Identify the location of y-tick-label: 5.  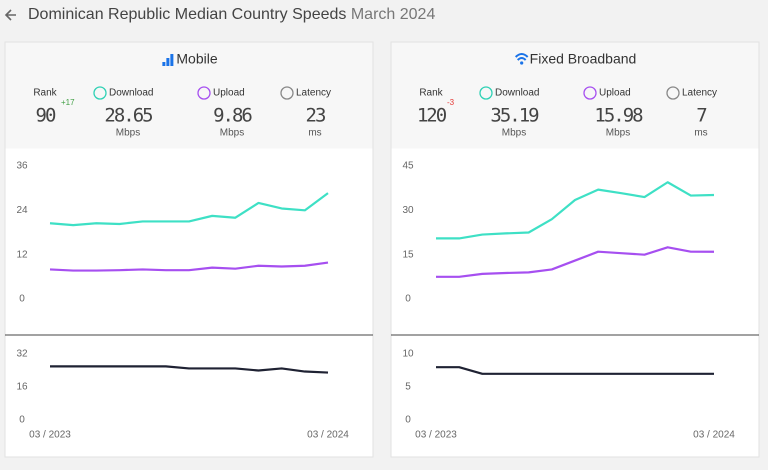
(408, 387).